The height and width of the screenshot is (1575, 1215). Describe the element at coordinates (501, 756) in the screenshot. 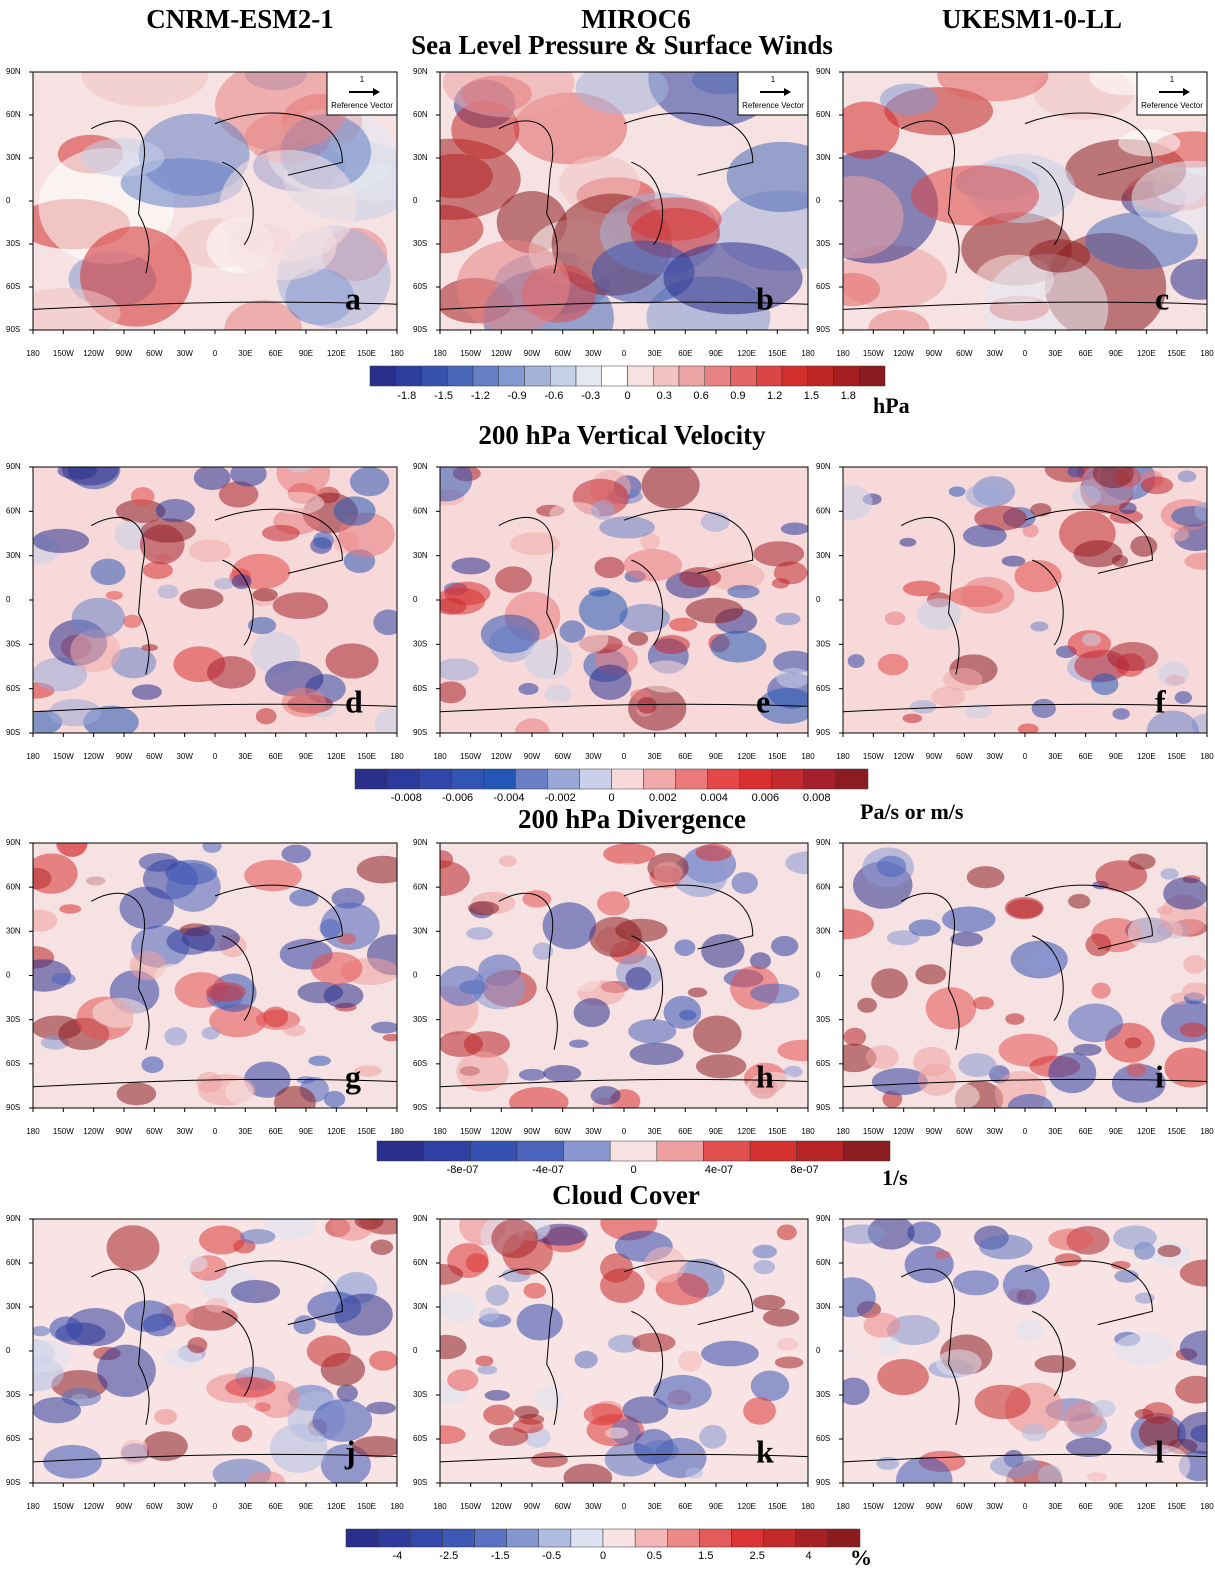

I see `lon-label: 120W` at that location.